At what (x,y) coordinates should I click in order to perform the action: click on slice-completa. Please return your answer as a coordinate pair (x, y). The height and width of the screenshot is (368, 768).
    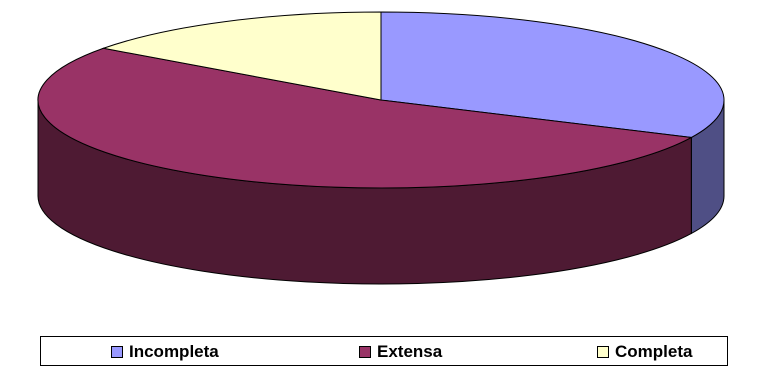
    Looking at the image, I should click on (241, 56).